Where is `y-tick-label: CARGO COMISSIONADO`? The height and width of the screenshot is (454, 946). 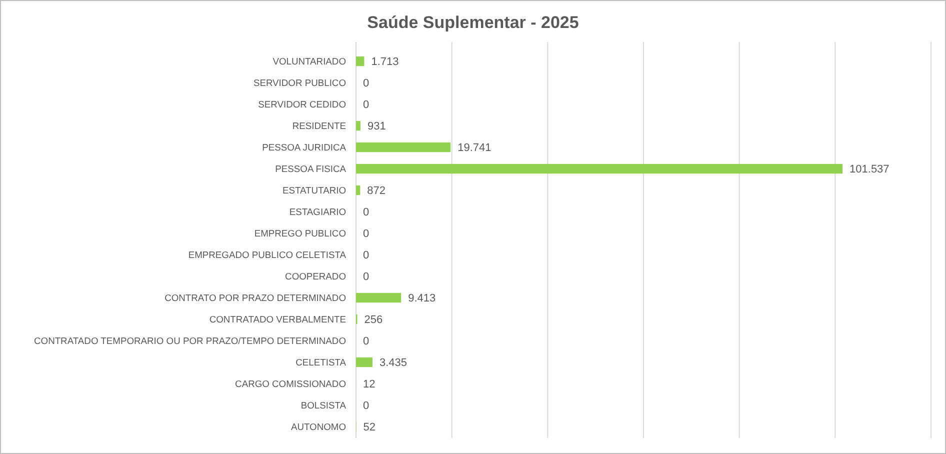 y-tick-label: CARGO COMISSIONADO is located at coordinates (290, 384).